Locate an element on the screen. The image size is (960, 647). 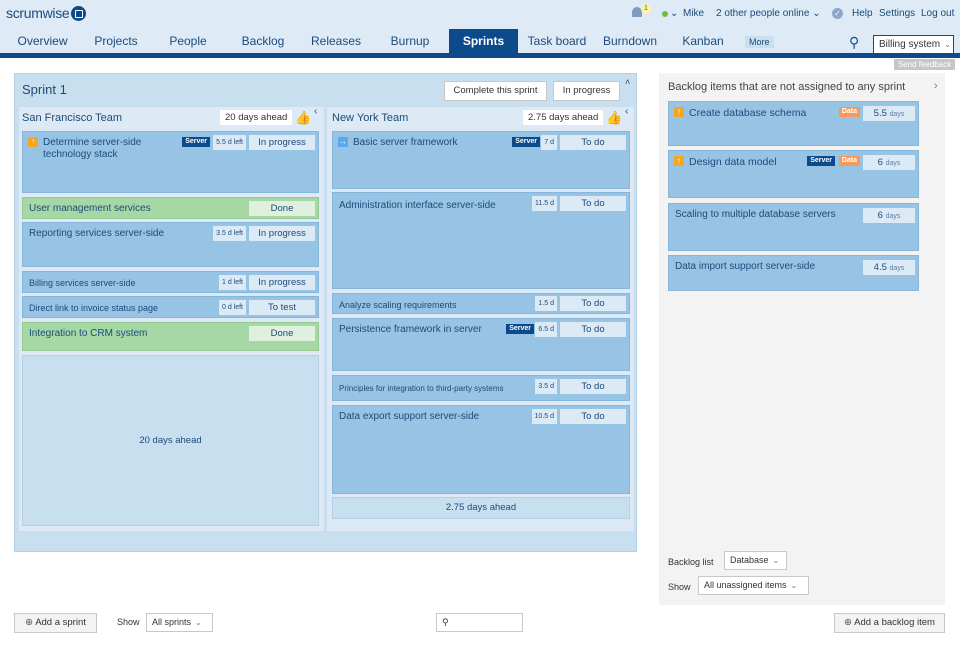
team-ahead-badge: 2.75 days ahead is located at coordinates (563, 117).